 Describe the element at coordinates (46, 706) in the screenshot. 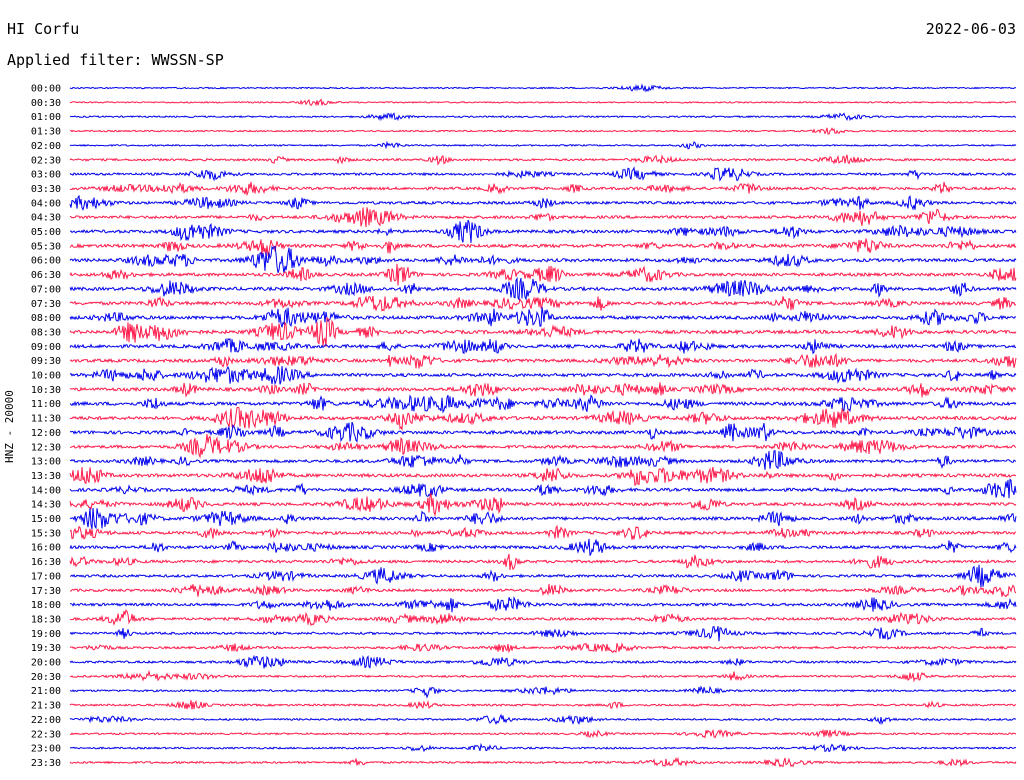

I see `row-time-label: 21:30` at that location.